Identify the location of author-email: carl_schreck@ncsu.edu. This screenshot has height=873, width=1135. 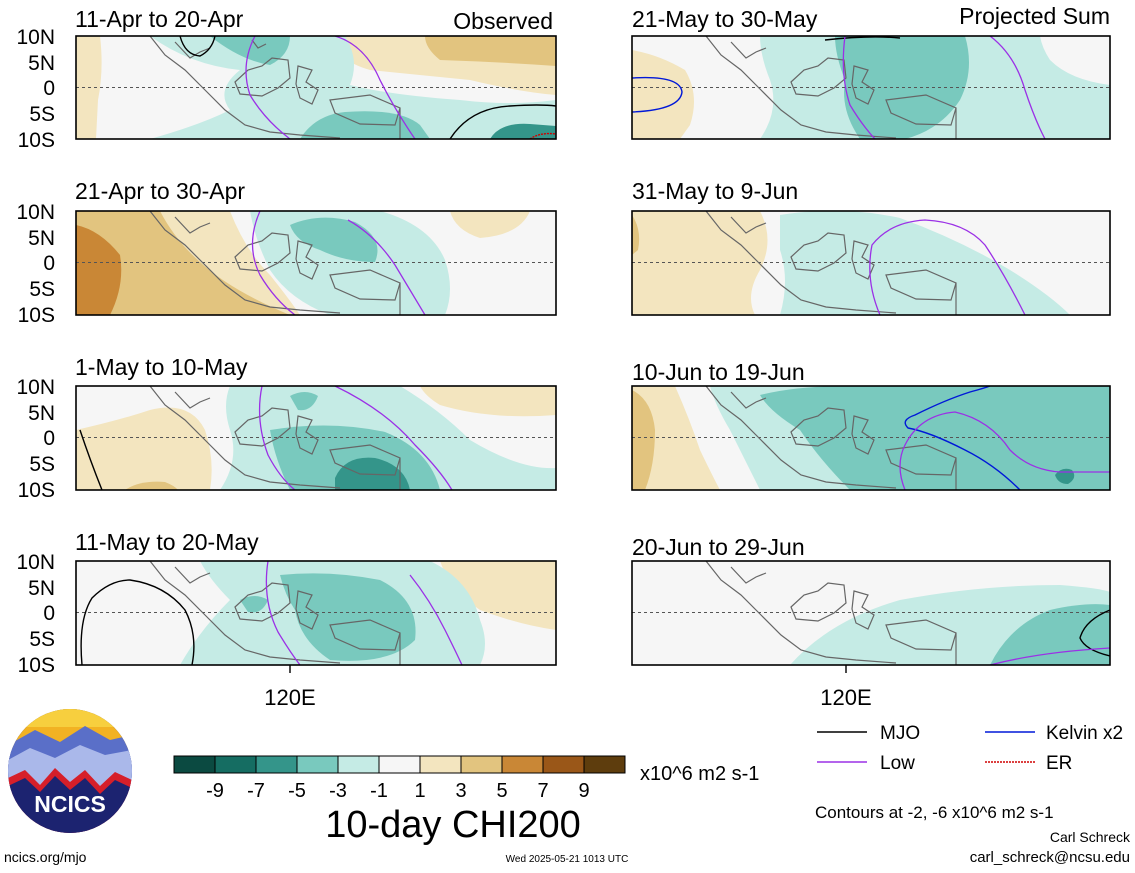
(1050, 857).